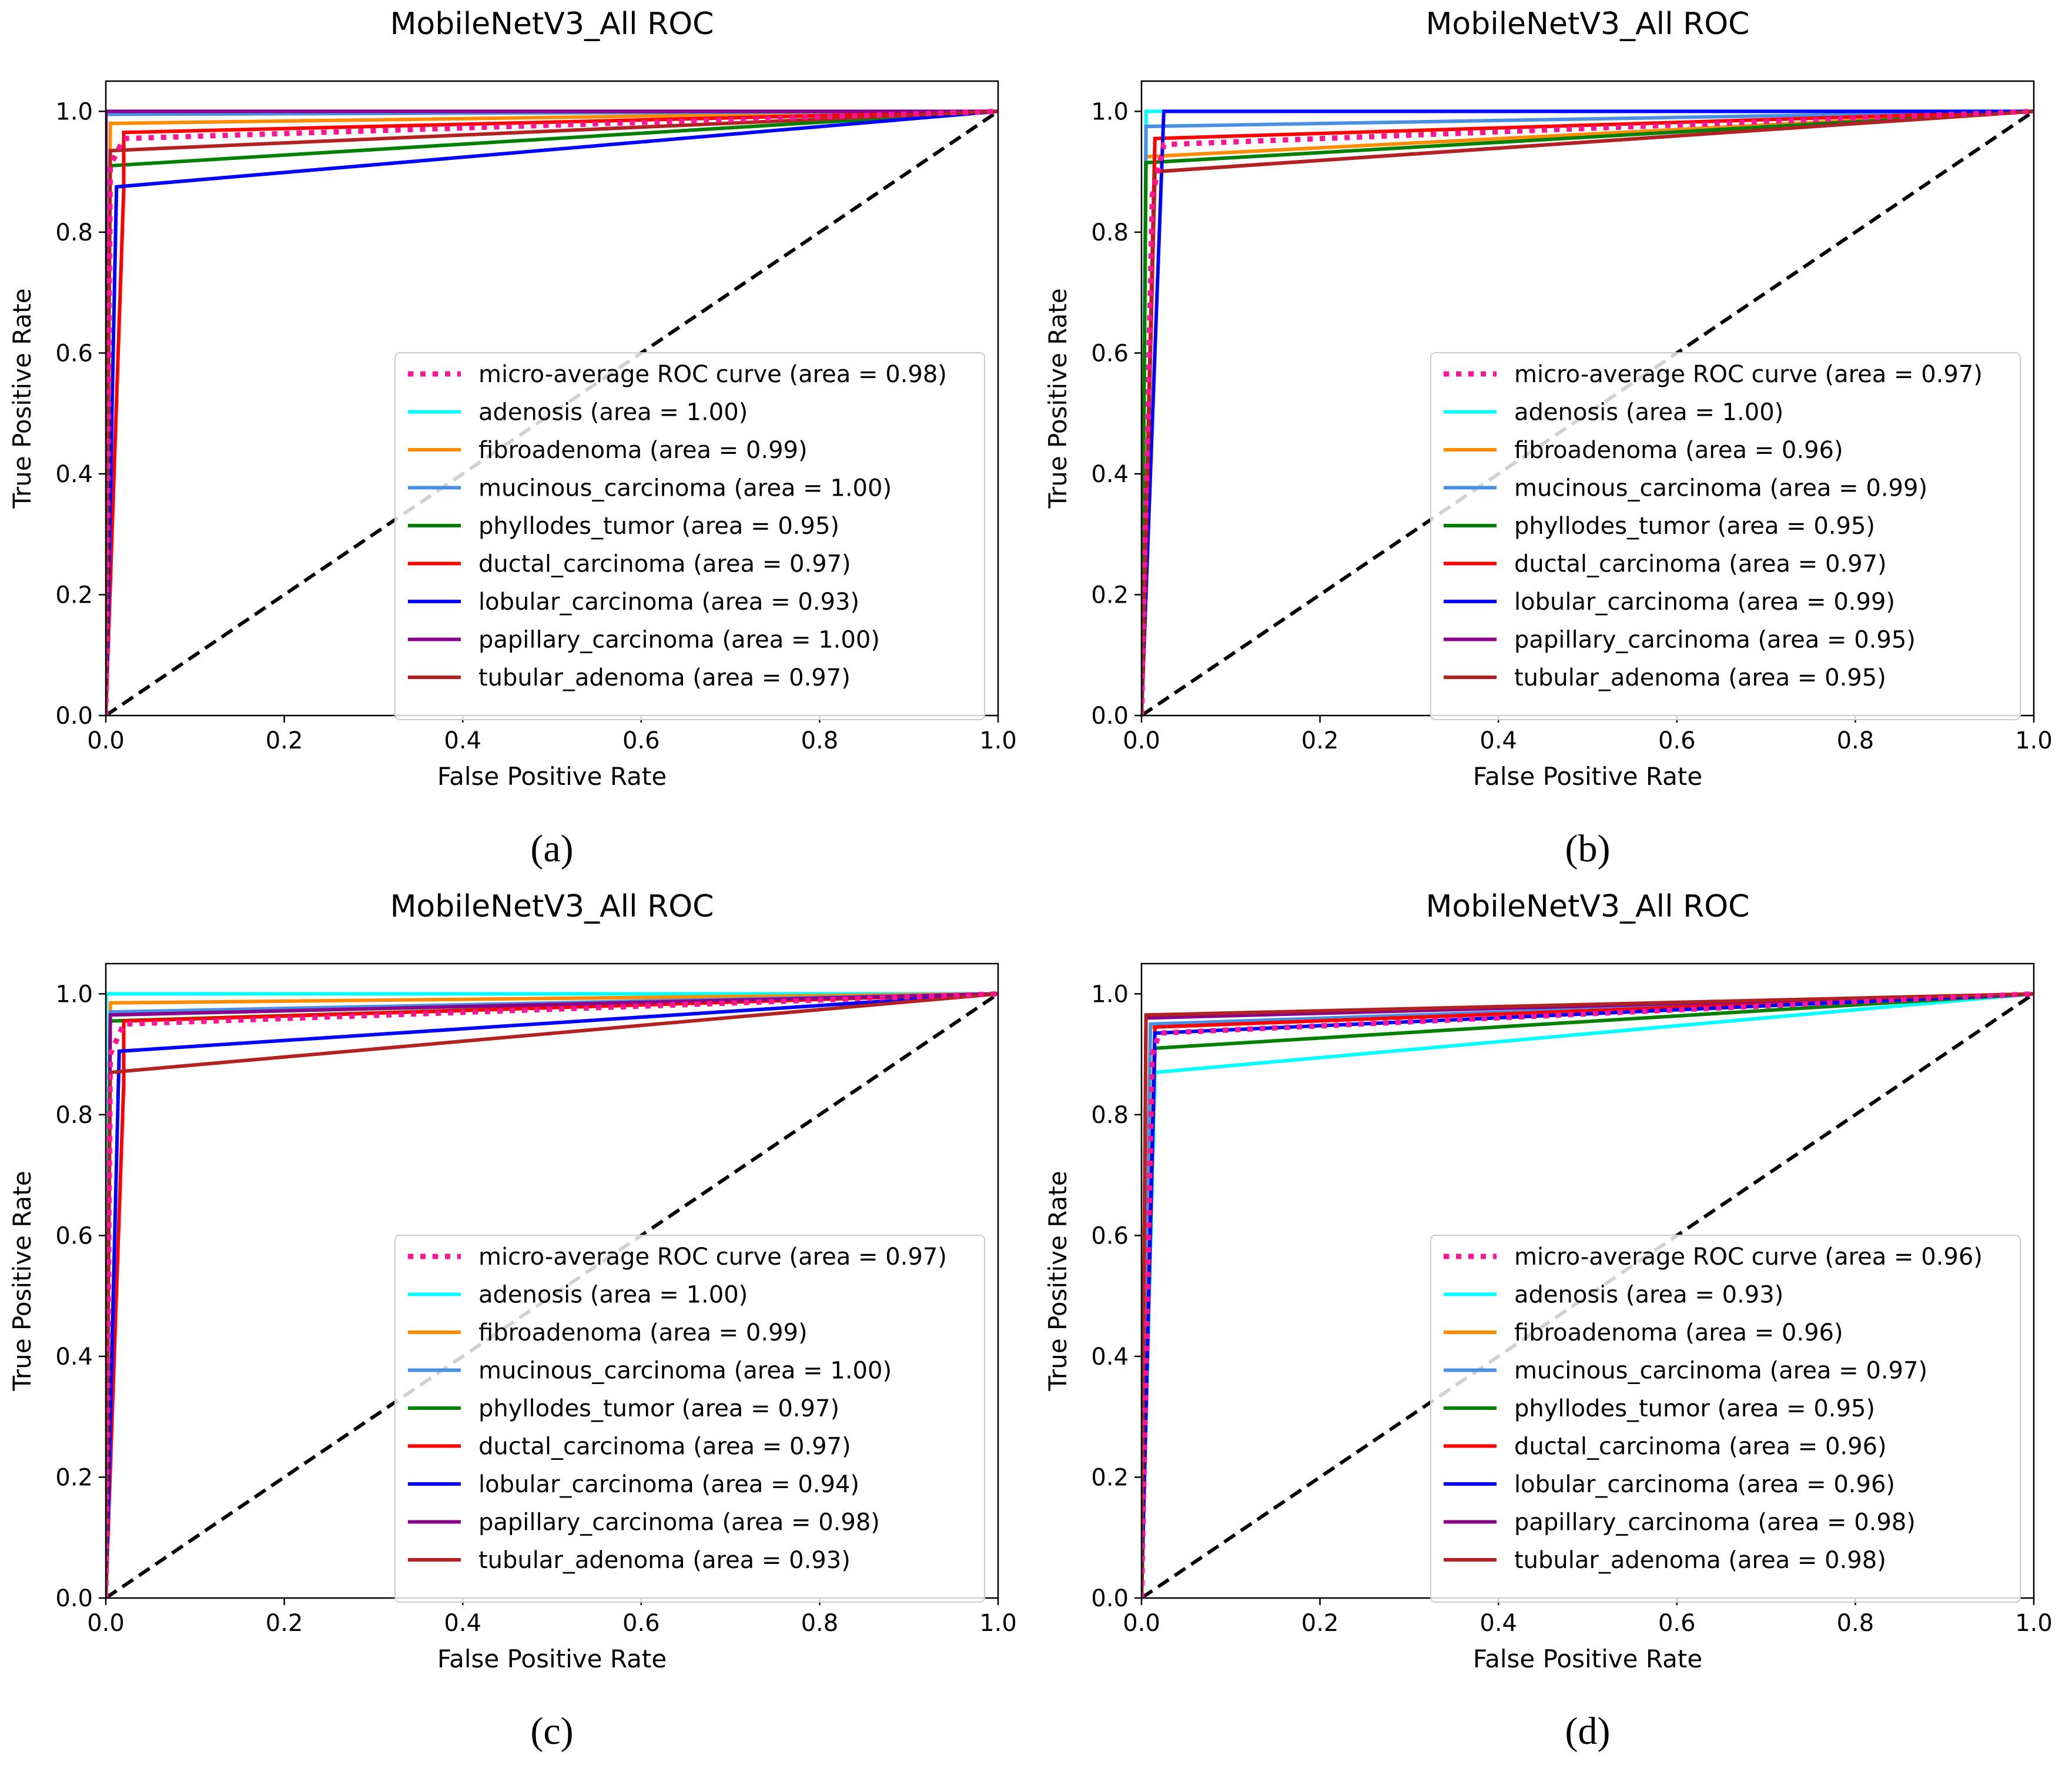 This screenshot has width=2072, height=1765. I want to click on roc-series-line-adenosis, so click(552, 1295).